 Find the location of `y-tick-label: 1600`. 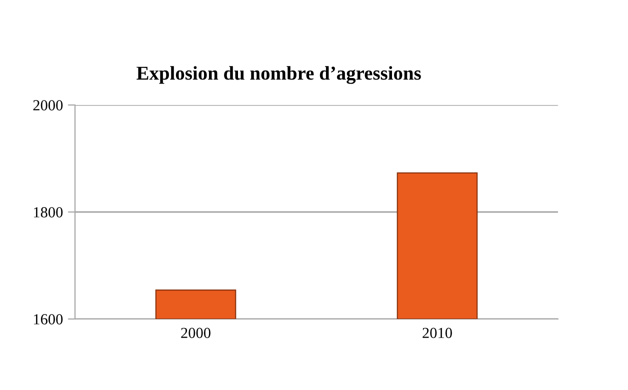

y-tick-label: 1600 is located at coordinates (48, 319).